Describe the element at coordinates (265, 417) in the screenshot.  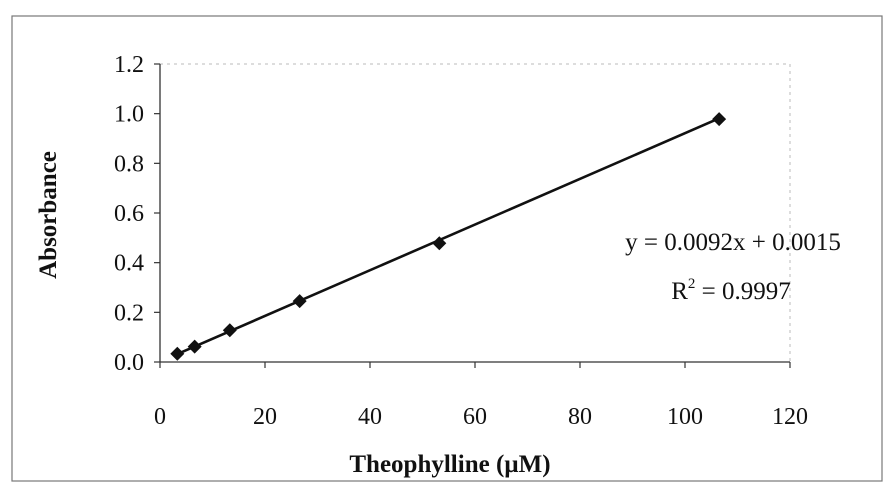
I see `x-tick-label: 20` at that location.